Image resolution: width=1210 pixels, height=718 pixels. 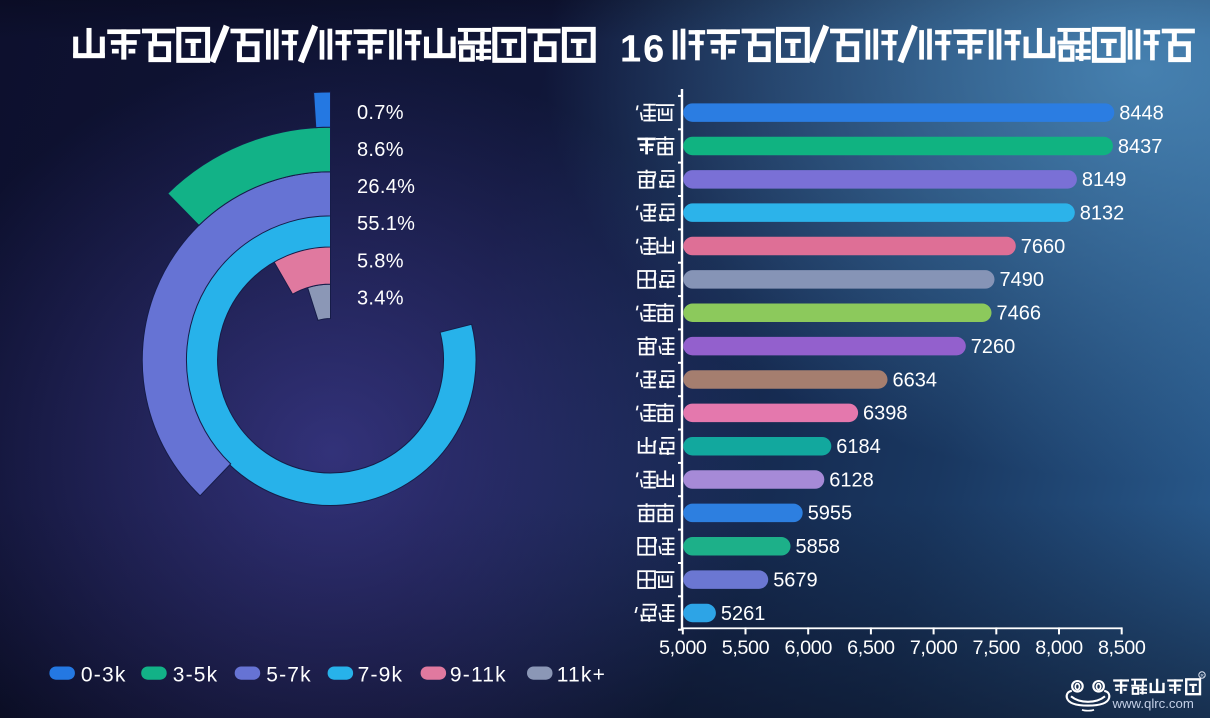 I want to click on svg-text: 6,000, so click(x=808, y=648).